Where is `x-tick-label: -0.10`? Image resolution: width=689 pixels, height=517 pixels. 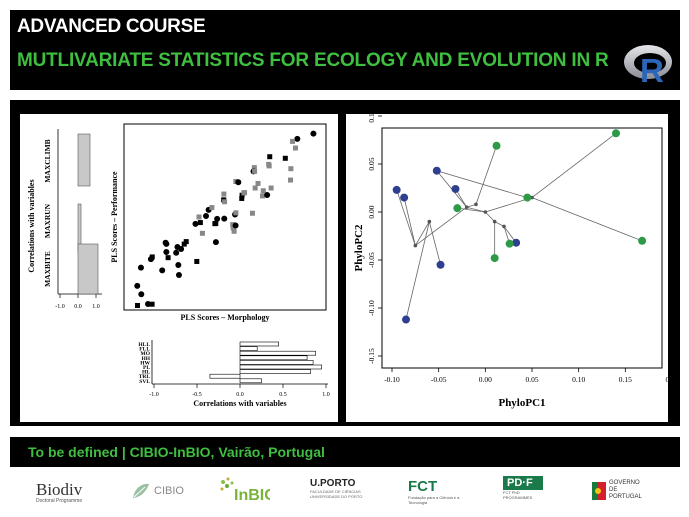 x-tick-label: -0.10 is located at coordinates (392, 379).